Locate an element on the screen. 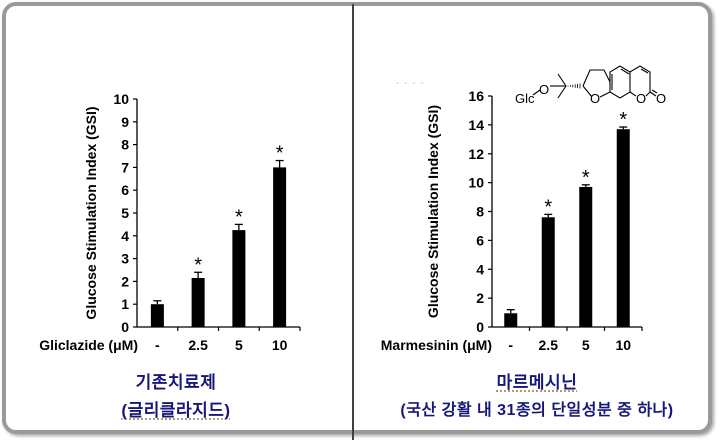 The width and height of the screenshot is (720, 442). dotted-marker: - - - - is located at coordinates (410, 83).